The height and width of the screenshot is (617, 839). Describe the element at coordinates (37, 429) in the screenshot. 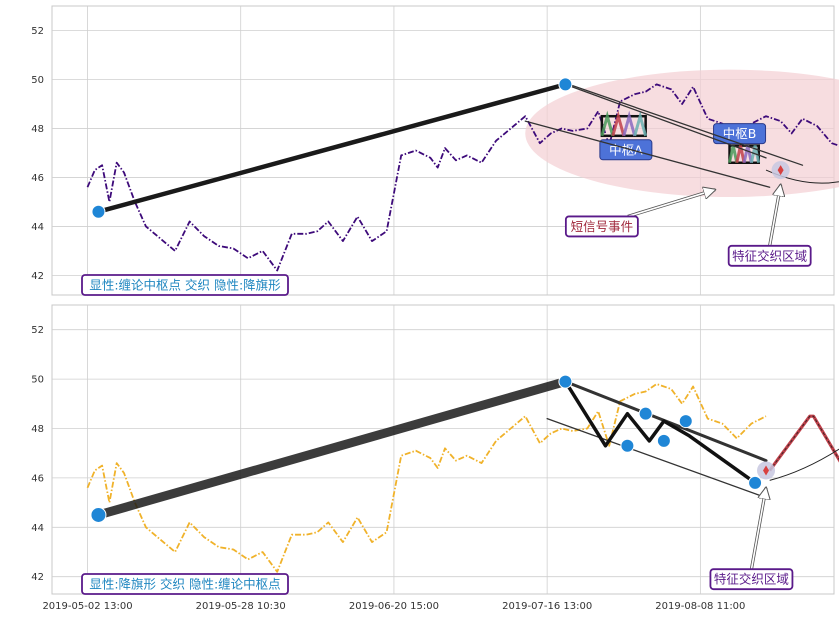

I see `bottom-y-tick-label: 48` at that location.